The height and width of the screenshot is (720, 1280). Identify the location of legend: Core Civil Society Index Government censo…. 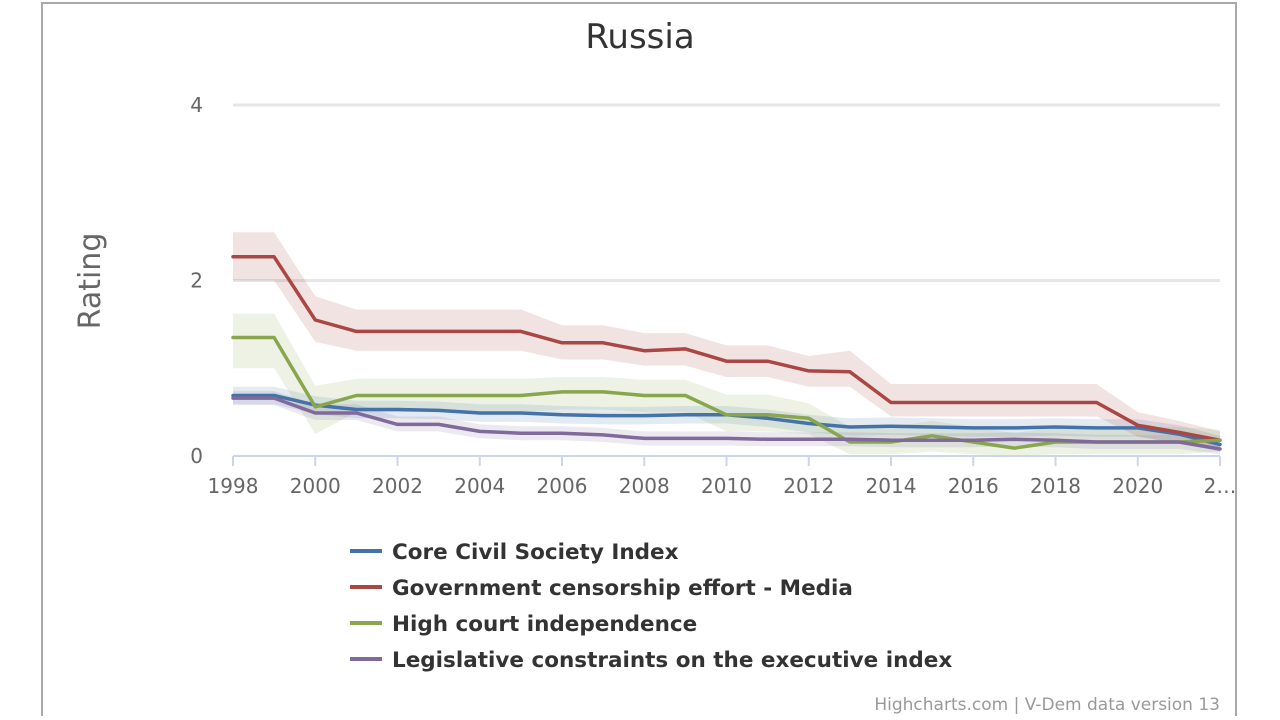
(651, 606).